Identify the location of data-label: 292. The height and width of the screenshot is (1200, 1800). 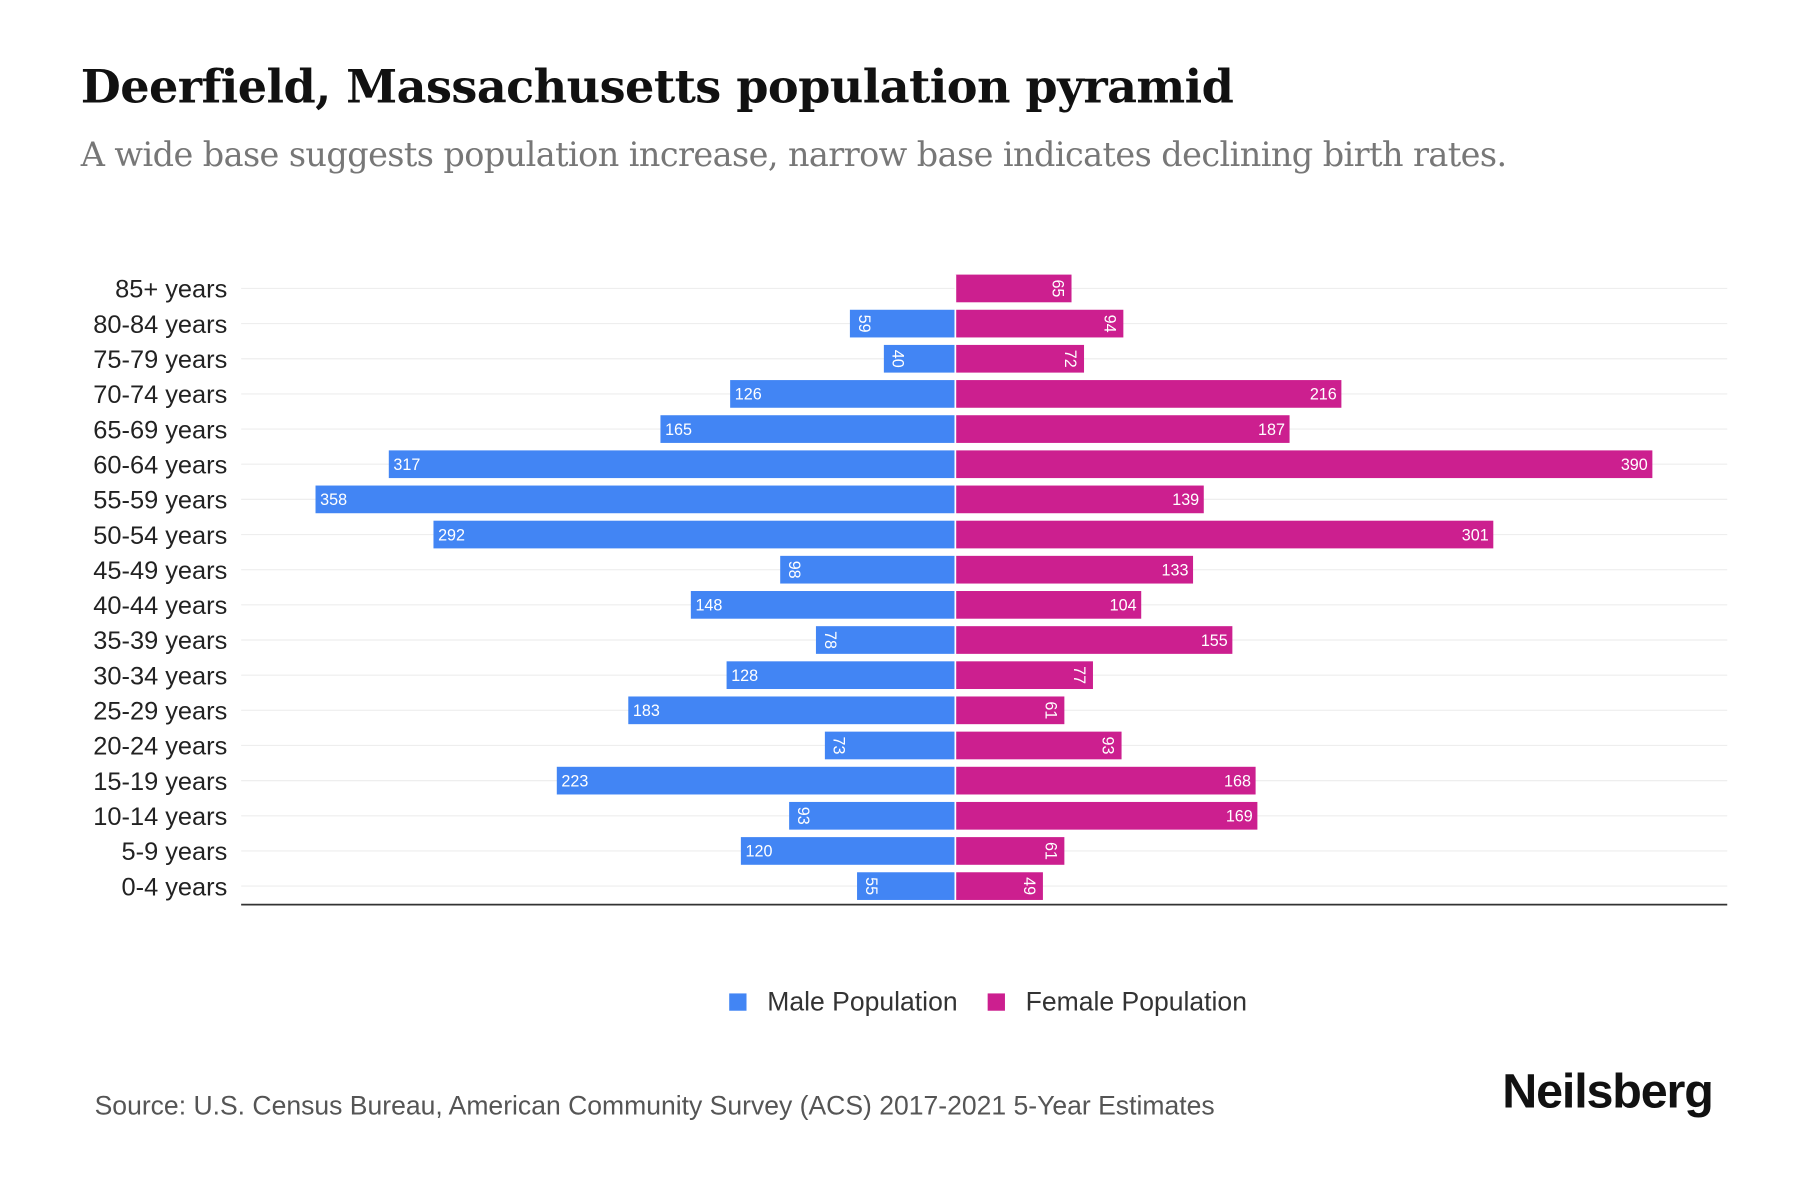
(451, 535).